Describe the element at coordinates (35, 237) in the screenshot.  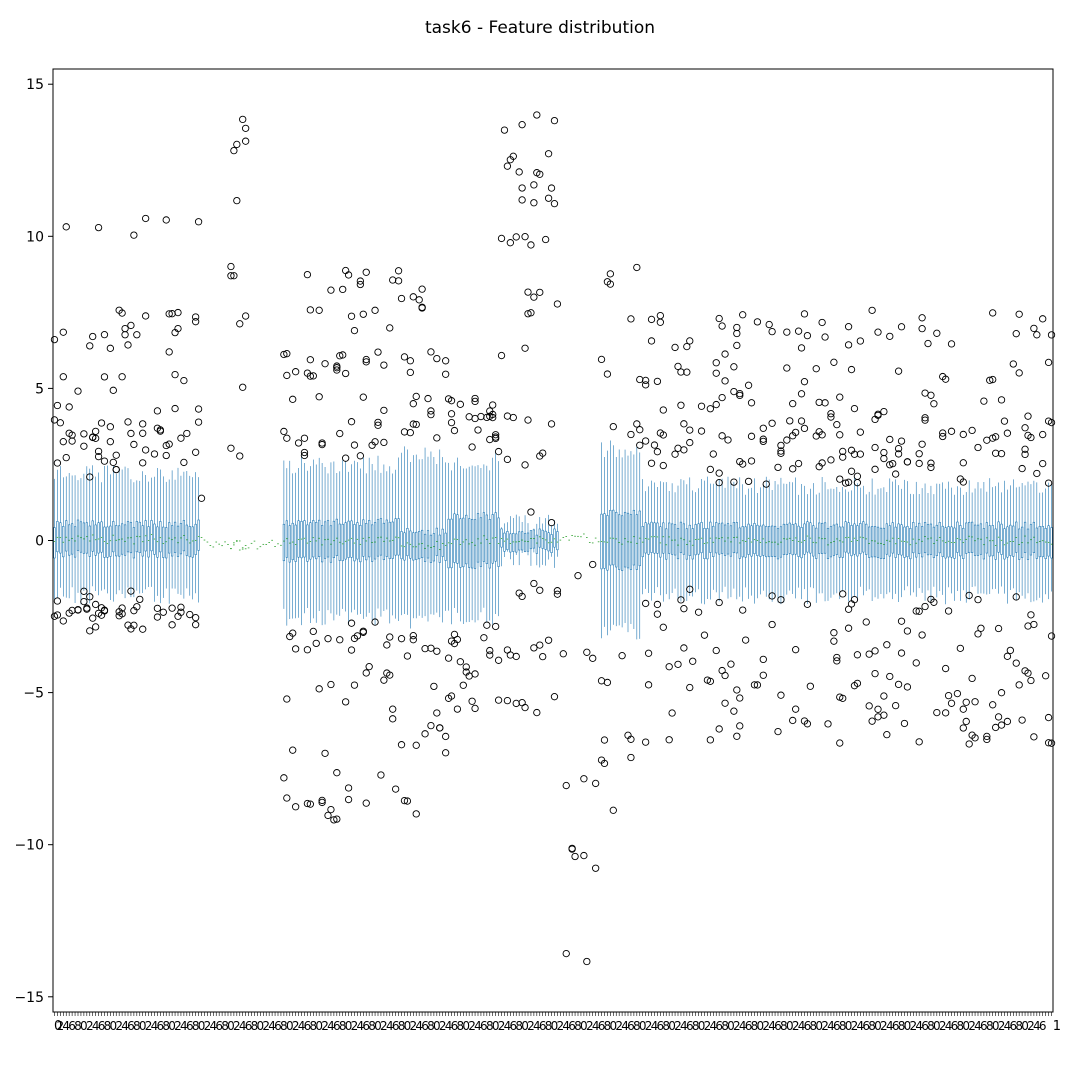
I see `y-tick-label: 10` at that location.